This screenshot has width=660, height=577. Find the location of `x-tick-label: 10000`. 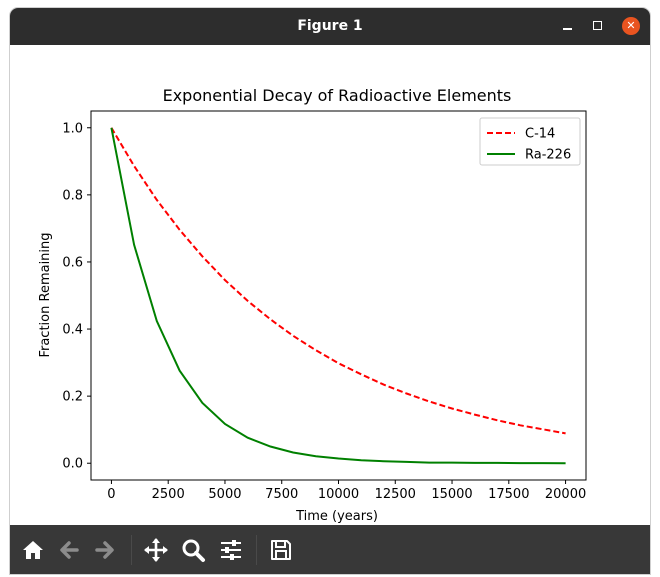

x-tick-label: 10000 is located at coordinates (338, 494).